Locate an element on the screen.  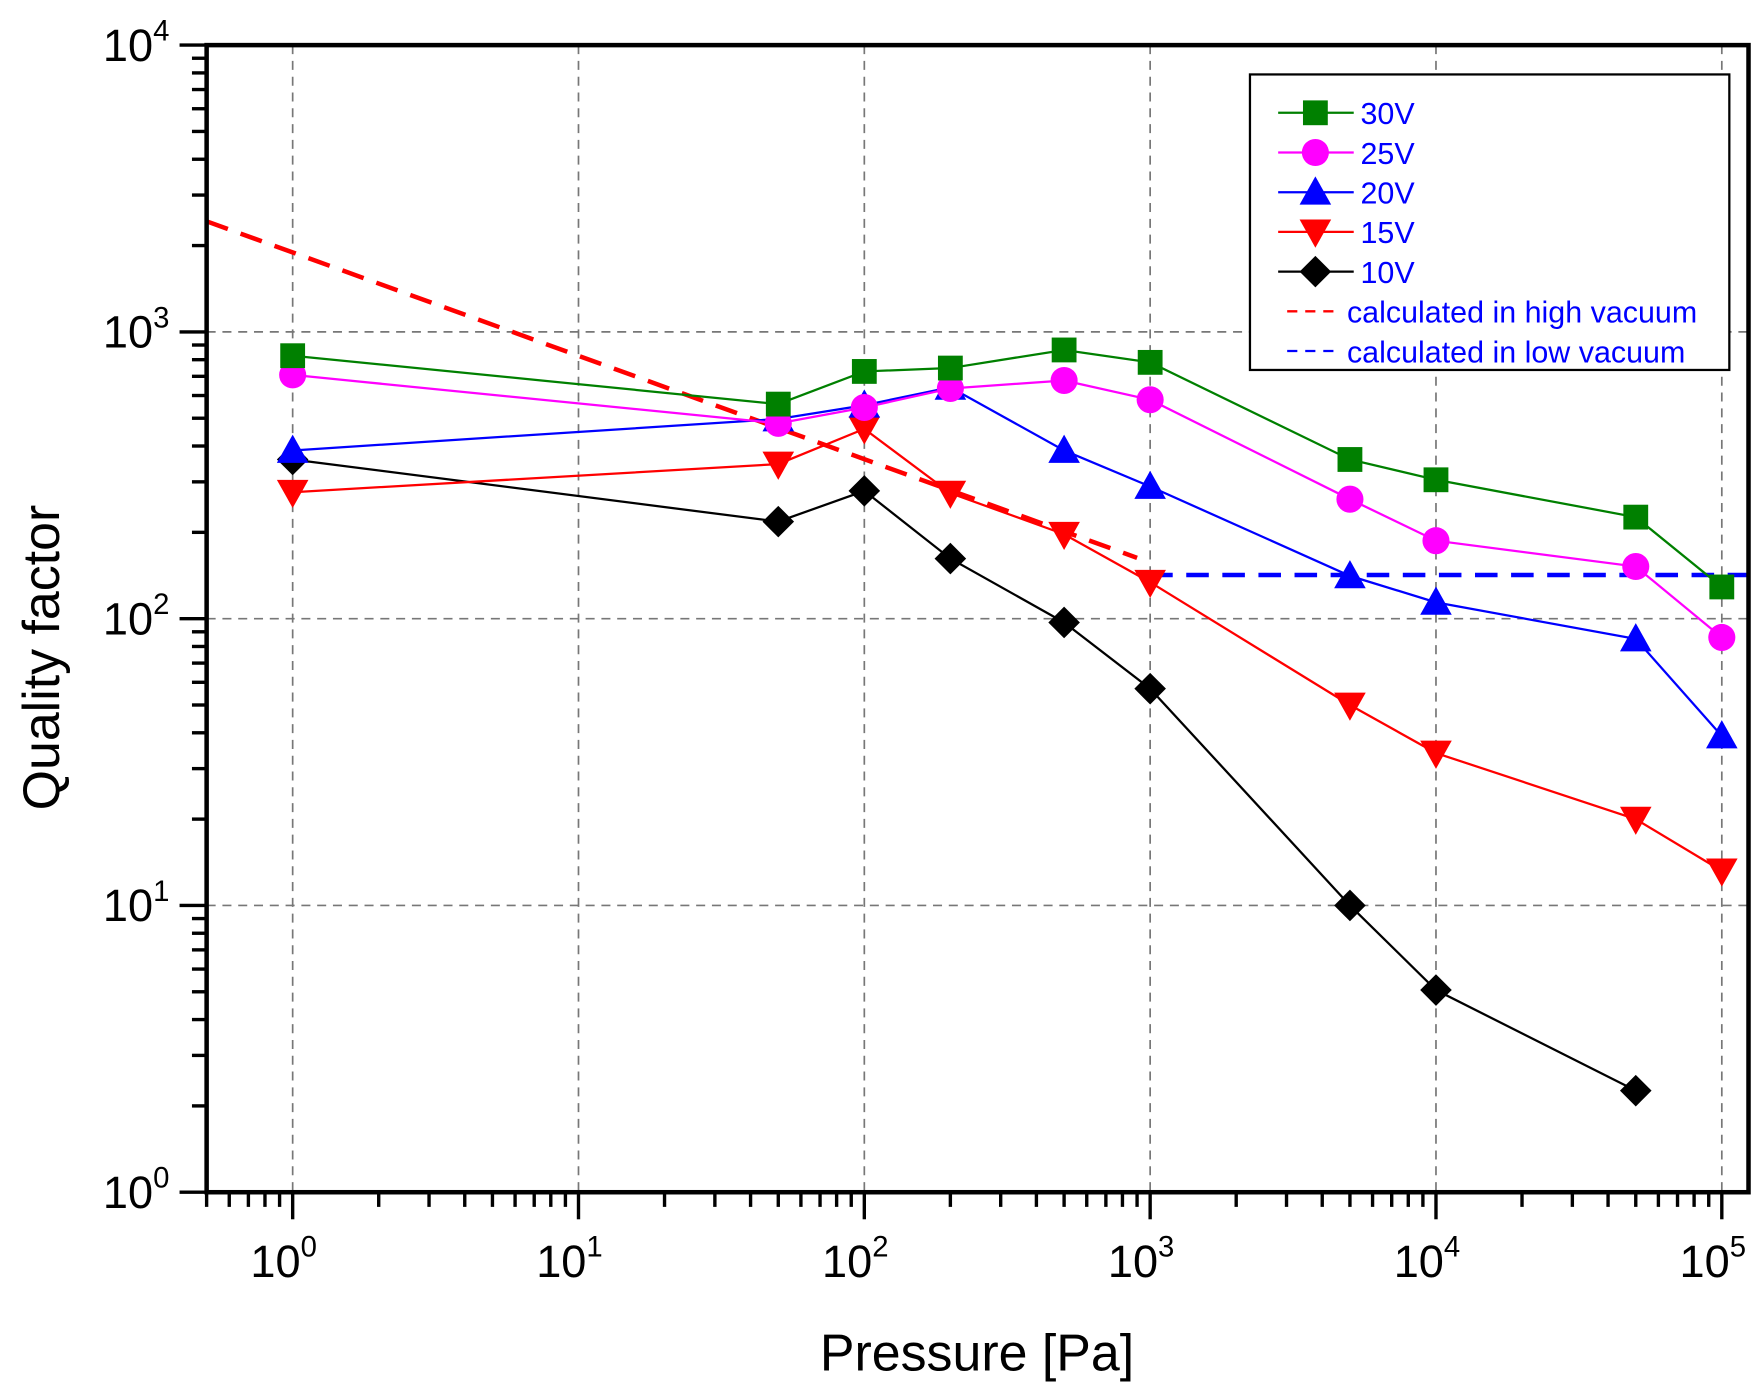
legend-item: calculated in low vacuum is located at coordinates (1486, 352).